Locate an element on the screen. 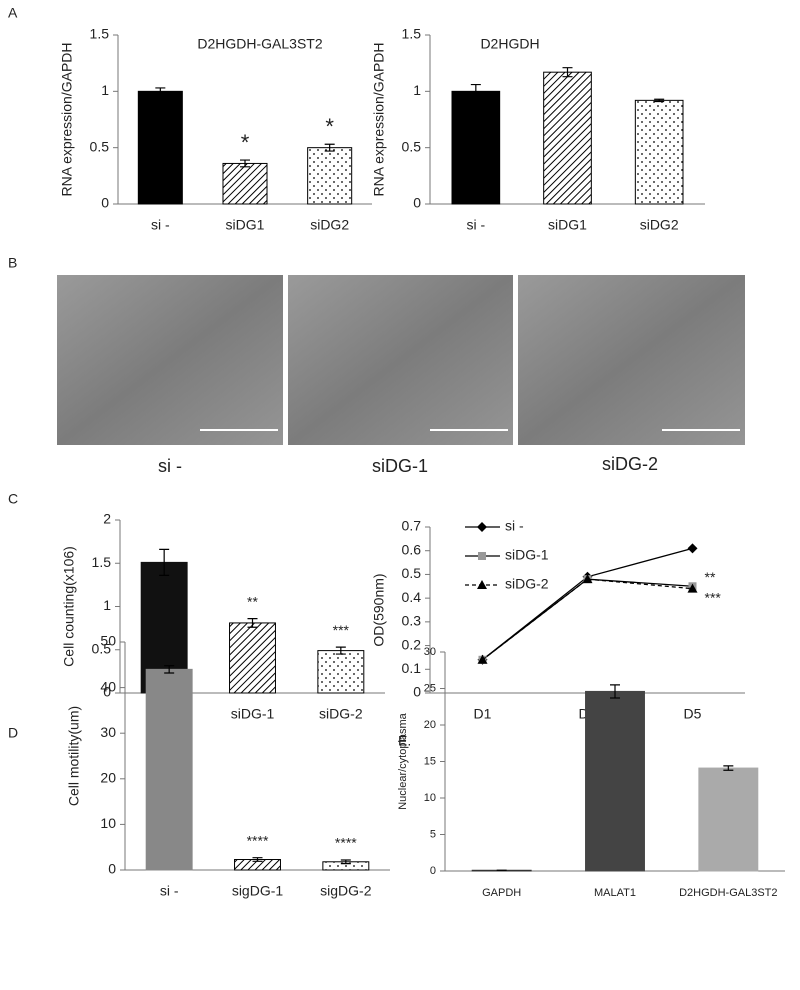  y-tick-label: 0.3 is located at coordinates (412, 621).